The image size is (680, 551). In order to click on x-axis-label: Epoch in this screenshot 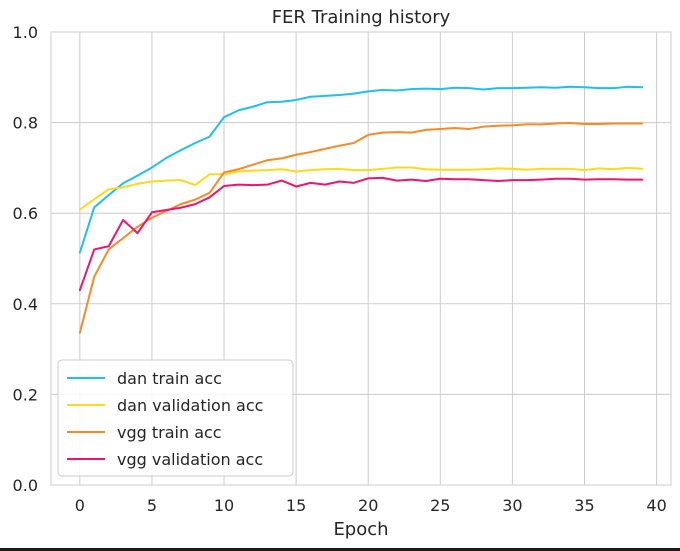, I will do `click(360, 529)`.